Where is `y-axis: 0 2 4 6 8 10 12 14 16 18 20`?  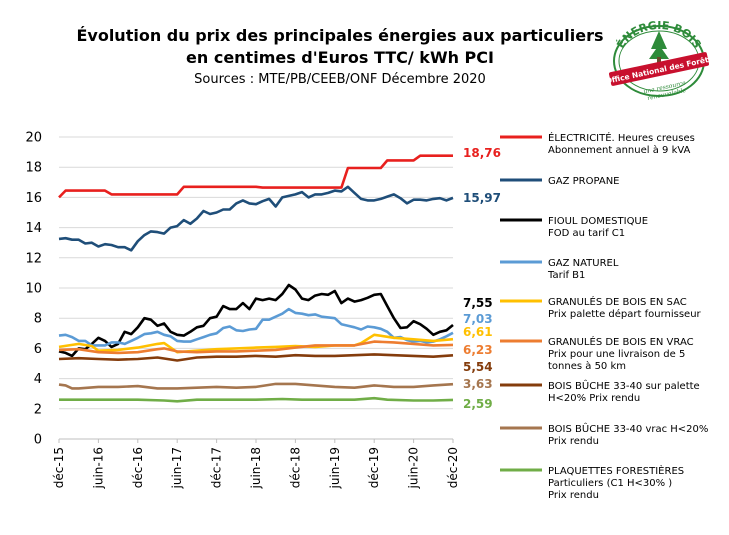 y-axis: 0 2 4 6 8 10 12 14 16 18 20 is located at coordinates (33, 289).